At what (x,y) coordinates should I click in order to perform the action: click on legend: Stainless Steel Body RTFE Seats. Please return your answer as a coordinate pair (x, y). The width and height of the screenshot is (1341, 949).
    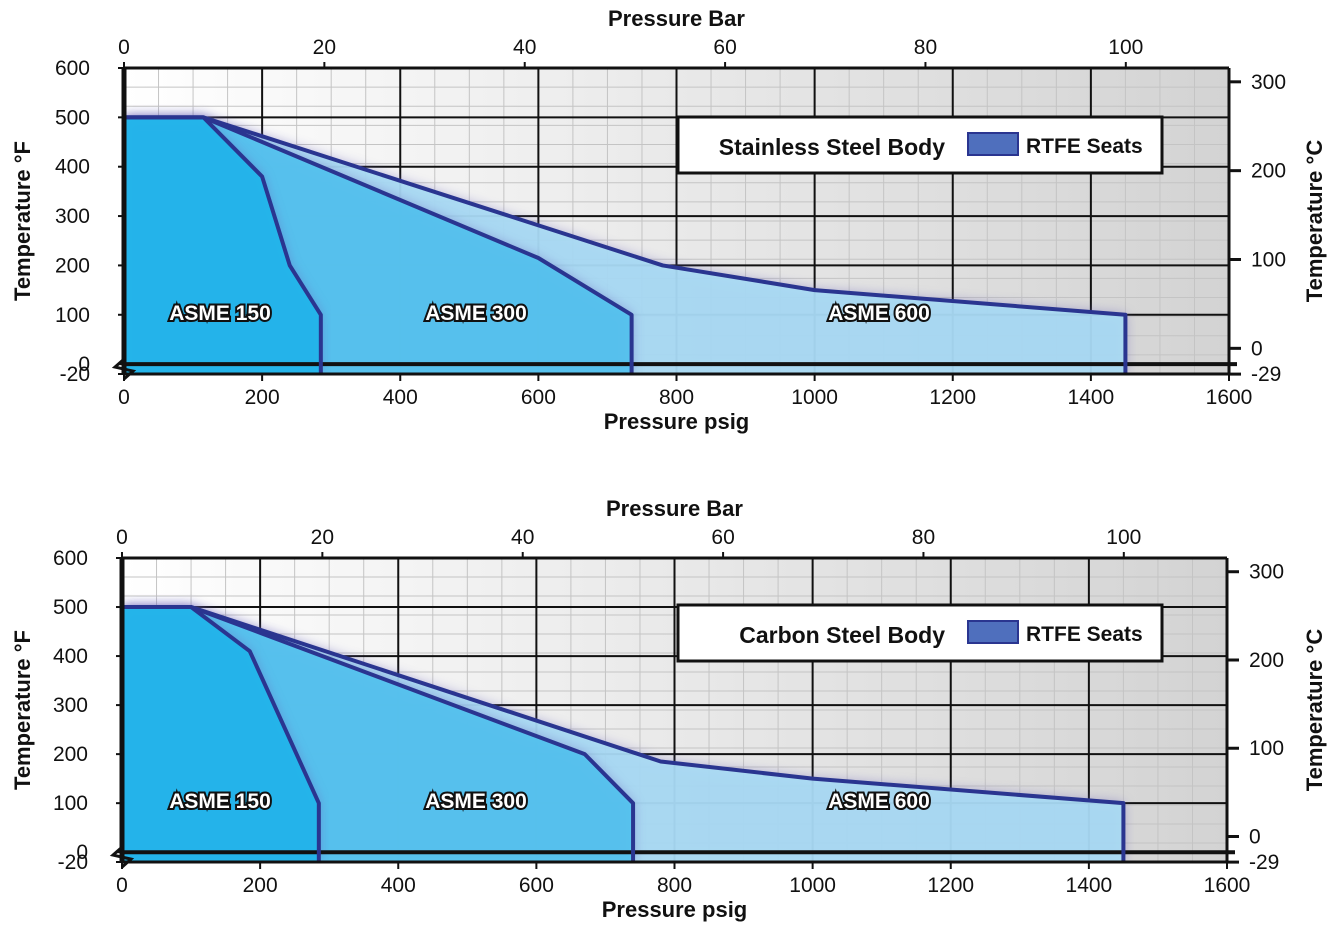
    Looking at the image, I should click on (920, 145).